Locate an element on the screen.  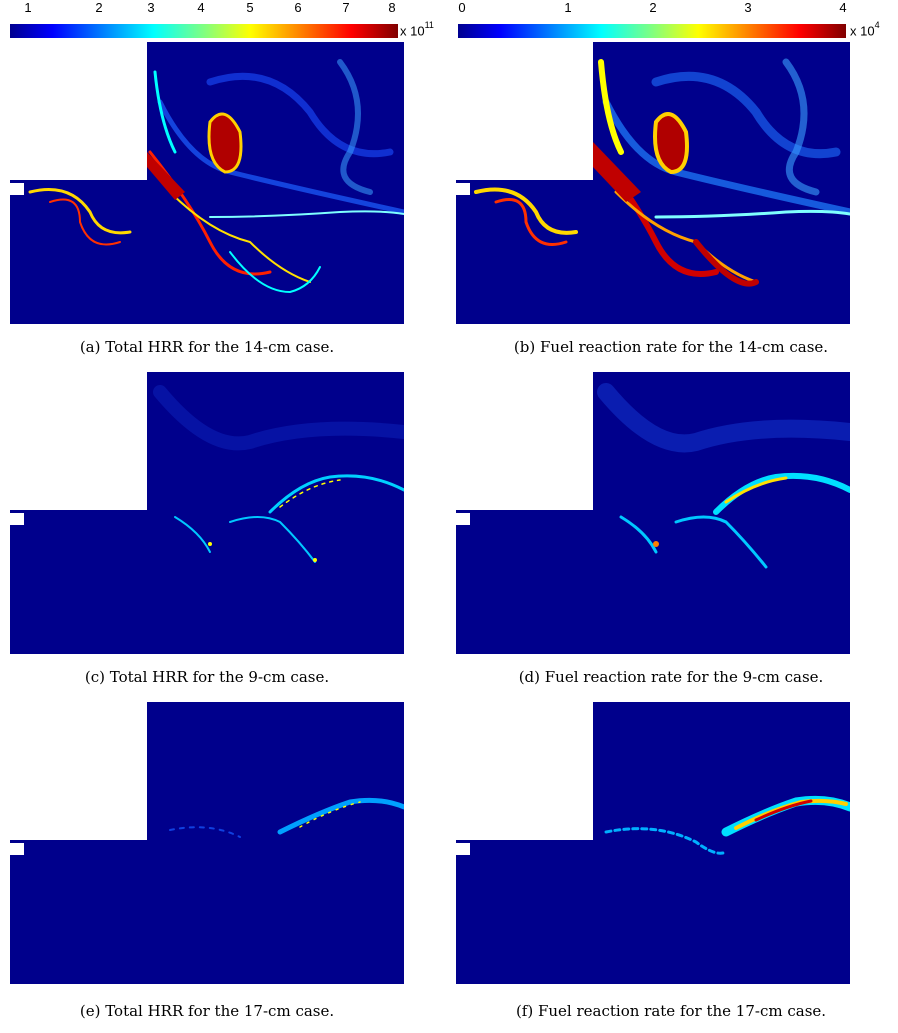
colorbar-fuel-tick: 4 is located at coordinates (843, 7).